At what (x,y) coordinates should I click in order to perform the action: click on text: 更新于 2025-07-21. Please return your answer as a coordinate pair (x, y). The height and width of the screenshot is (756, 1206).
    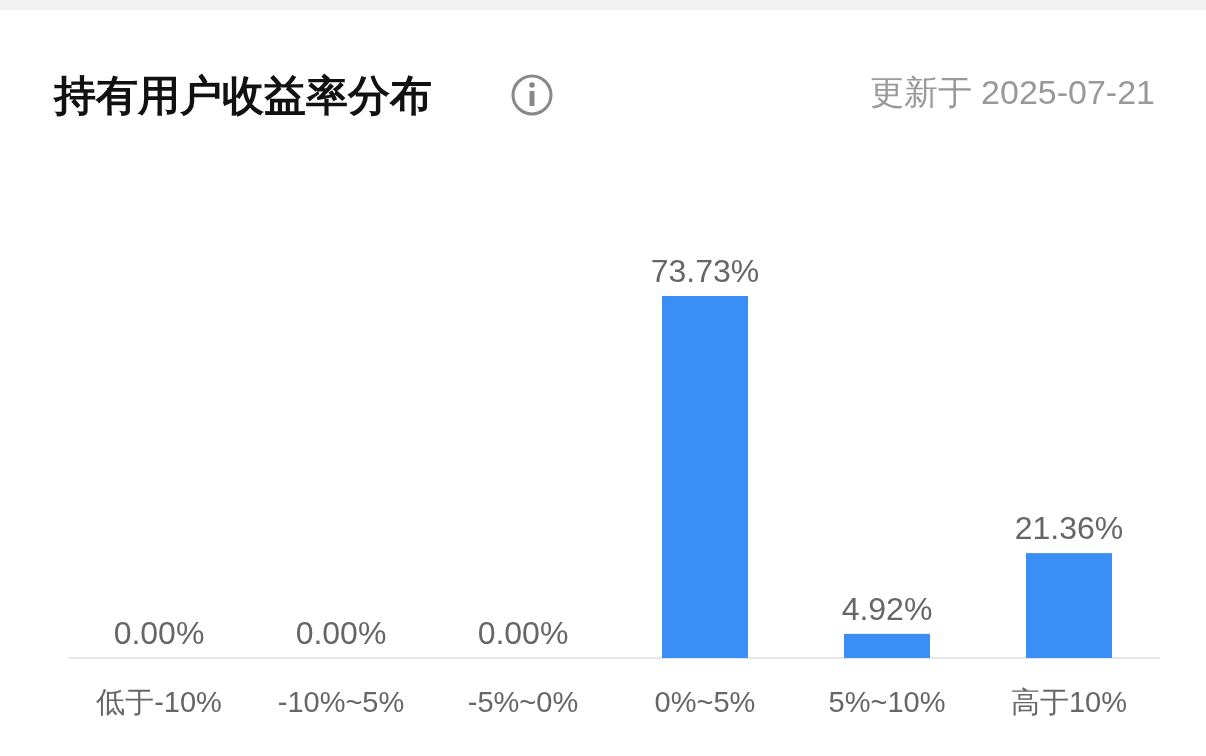
    Looking at the image, I should click on (1012, 92).